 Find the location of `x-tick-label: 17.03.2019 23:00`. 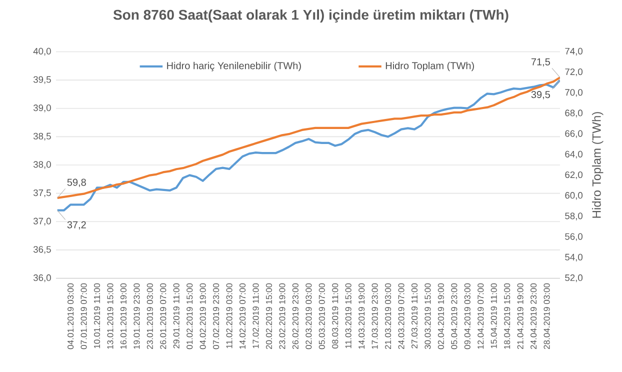

x-tick-label: 17.03.2019 23:00 is located at coordinates (375, 316).